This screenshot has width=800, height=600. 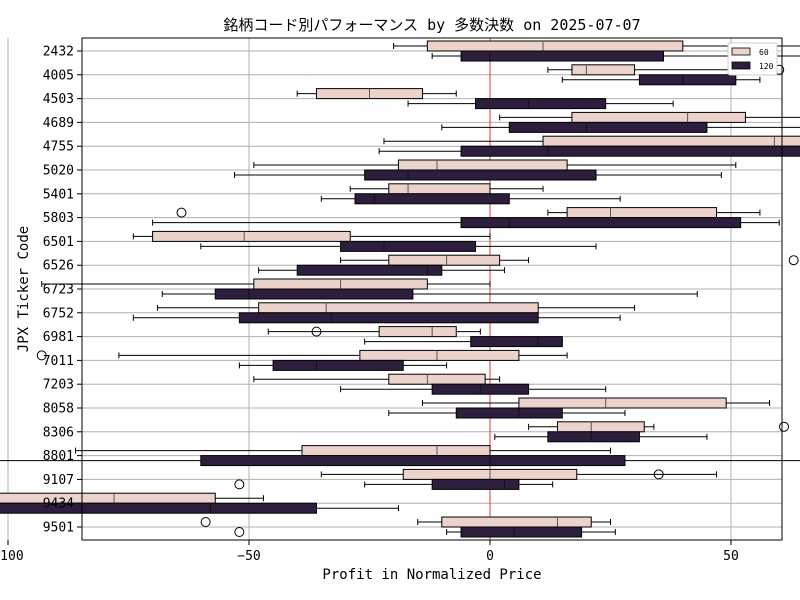 What do you see at coordinates (58, 480) in the screenshot?
I see `y-tick-label: 9107` at bounding box center [58, 480].